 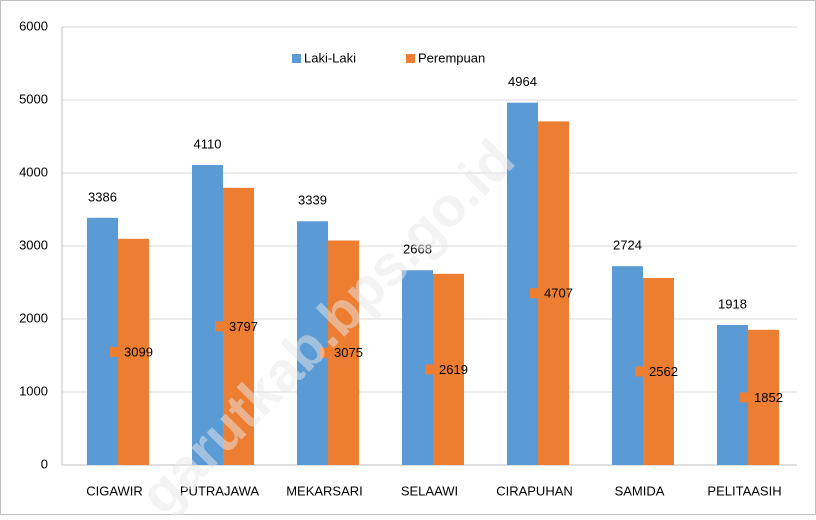 What do you see at coordinates (451, 57) in the screenshot?
I see `legend-label: Perempuan` at bounding box center [451, 57].